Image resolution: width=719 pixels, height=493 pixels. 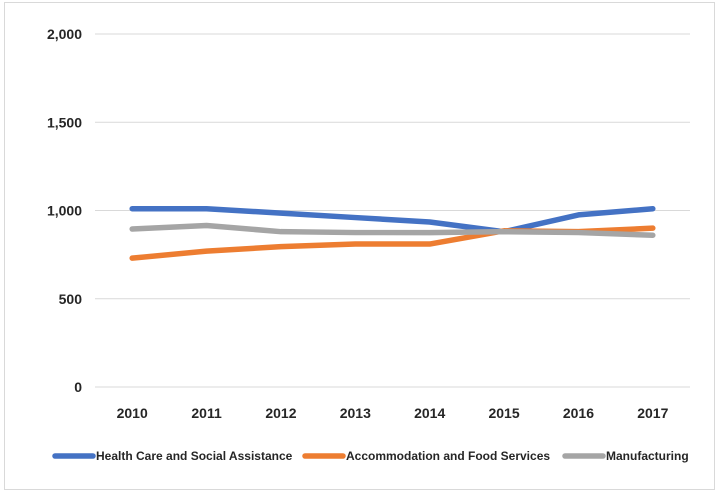 What do you see at coordinates (78, 387) in the screenshot?
I see `y-tick-label: 0` at bounding box center [78, 387].